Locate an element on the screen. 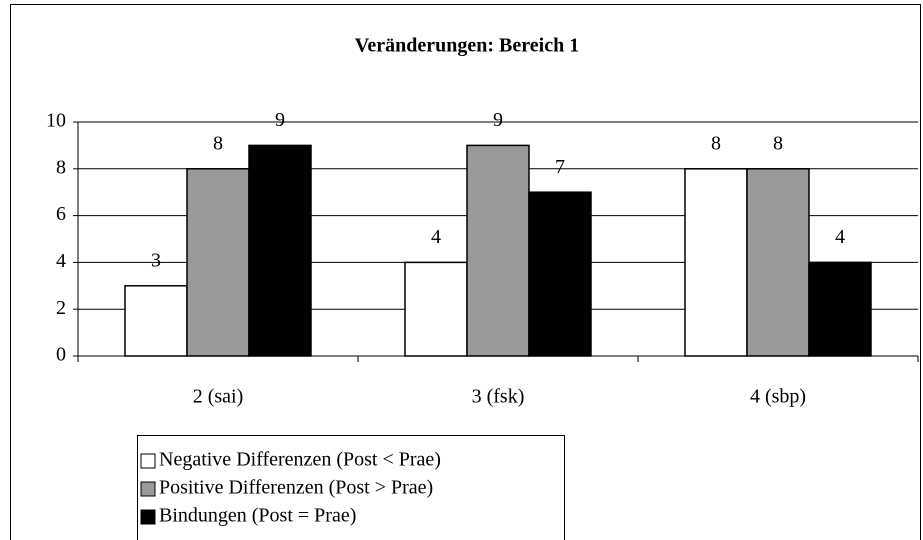  y-tick-label: 2 is located at coordinates (61, 308).